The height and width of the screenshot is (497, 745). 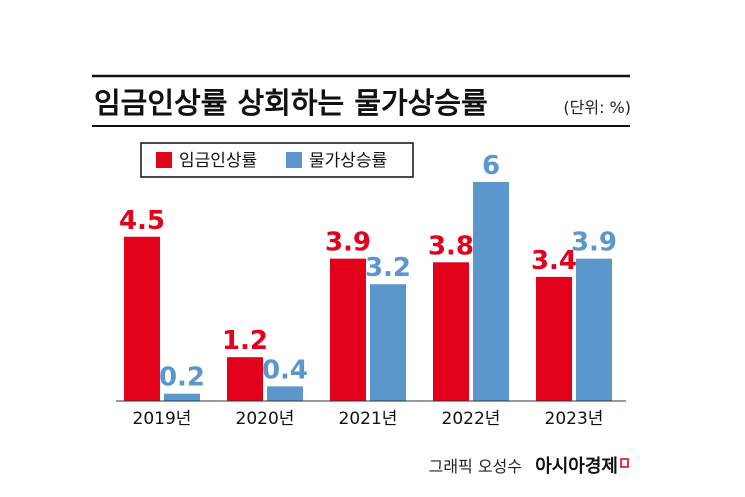 What do you see at coordinates (291, 103) in the screenshot?
I see `chart-title: 임금인상률 상회하는 물가상승률` at bounding box center [291, 103].